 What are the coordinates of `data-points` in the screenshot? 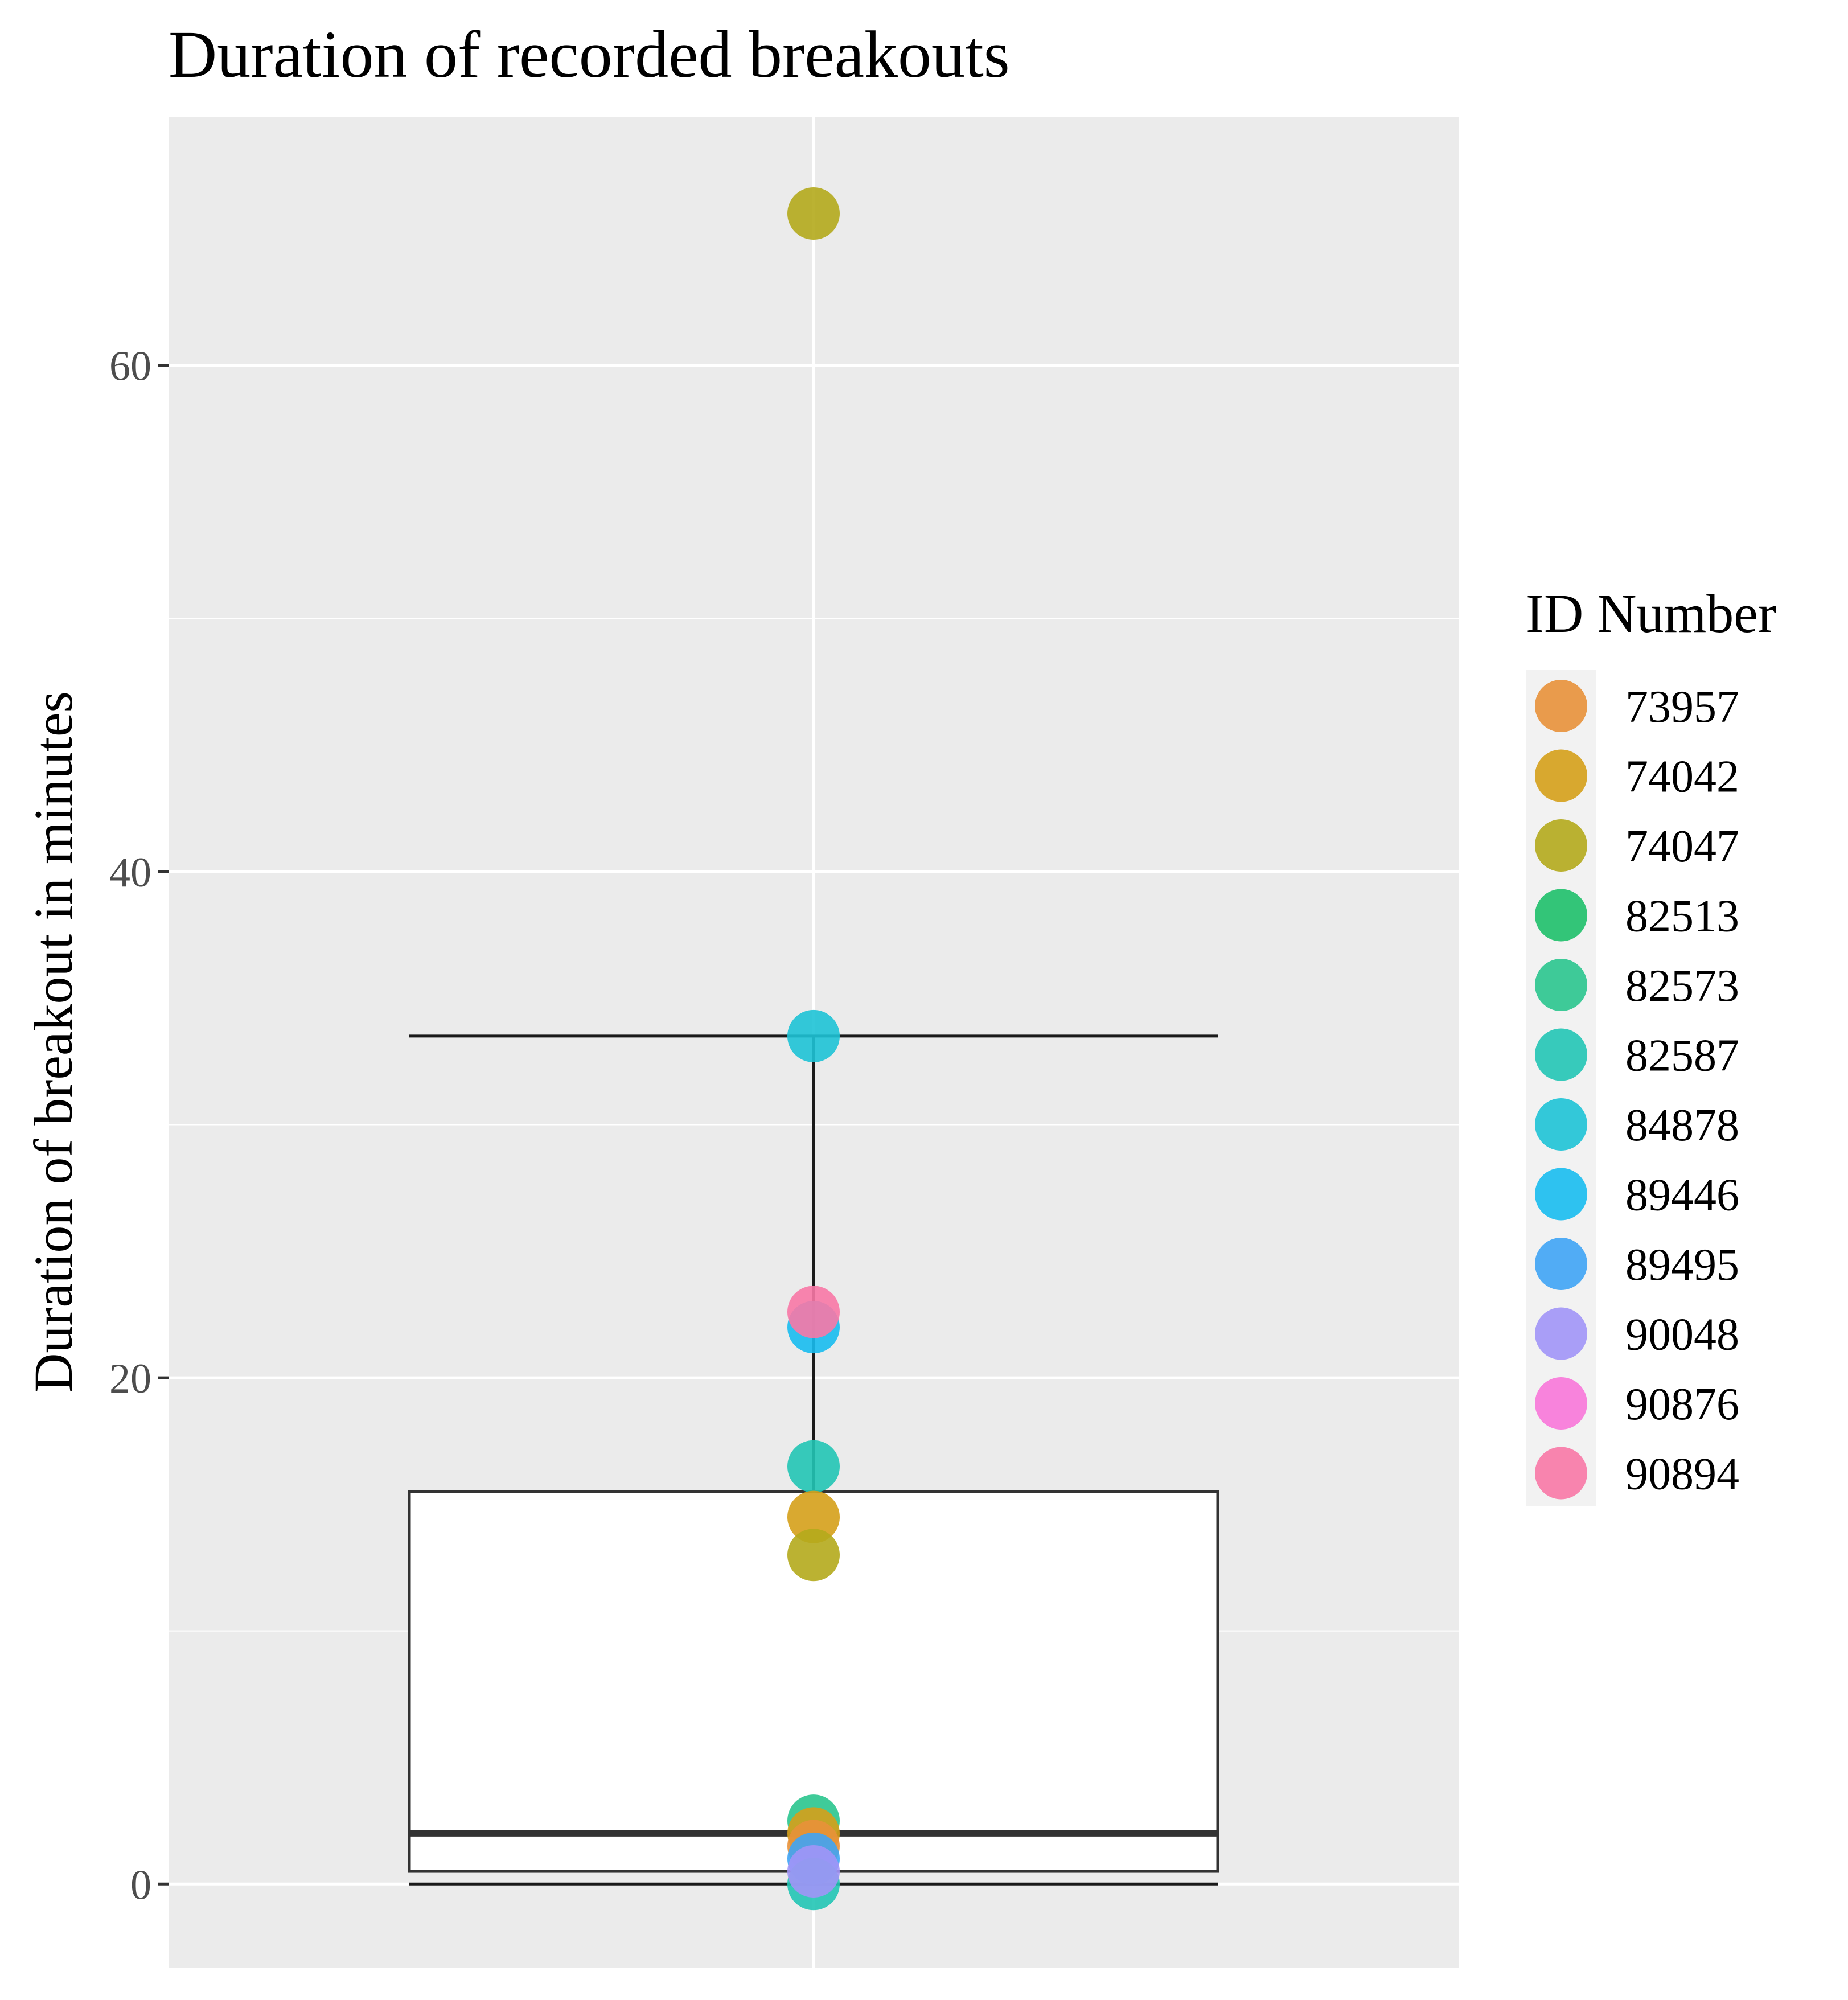 It's located at (813, 1049).